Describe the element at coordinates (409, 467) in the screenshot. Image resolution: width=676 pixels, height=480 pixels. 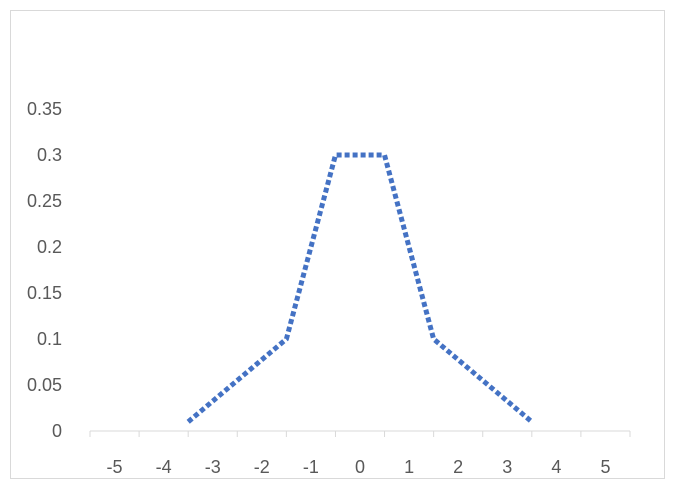
I see `x-tick-label: 1` at that location.